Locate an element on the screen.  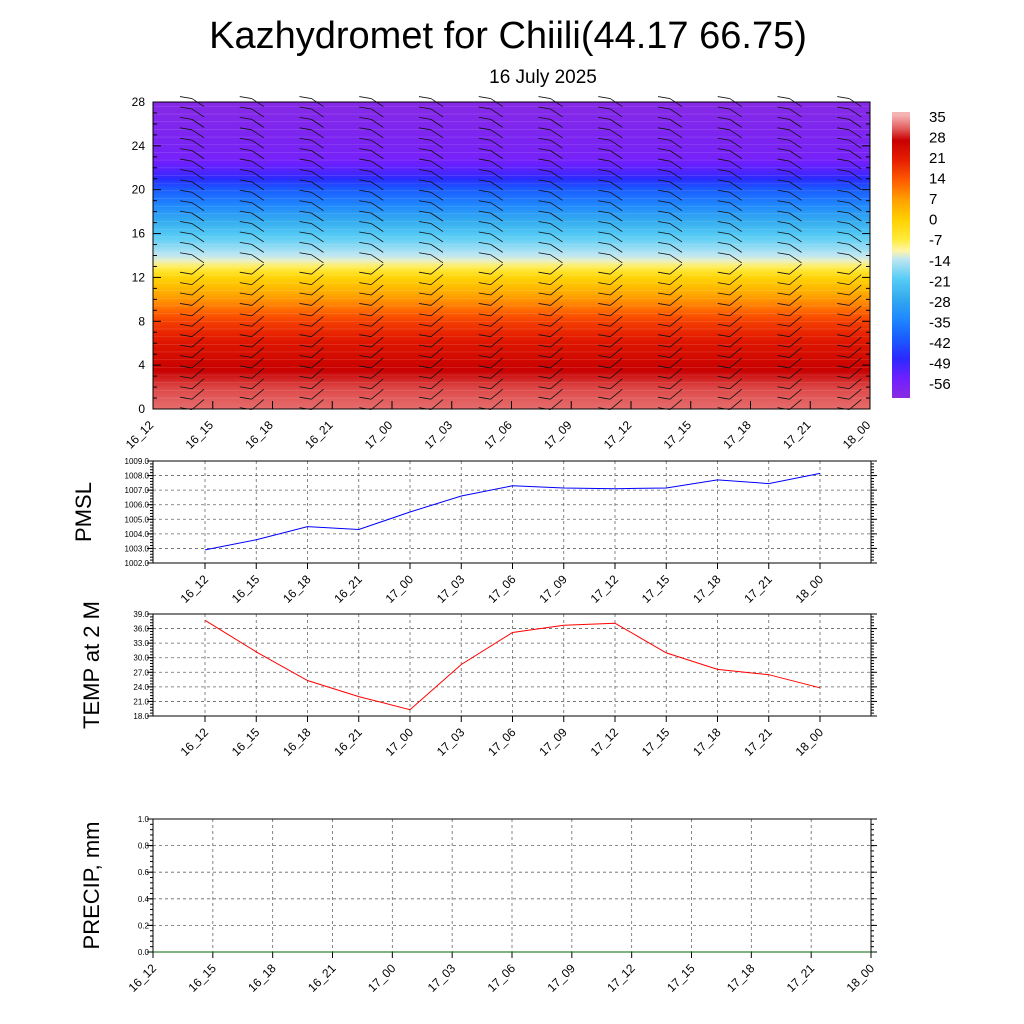
cs-x-tick-label: 18_00 is located at coordinates (857, 435).